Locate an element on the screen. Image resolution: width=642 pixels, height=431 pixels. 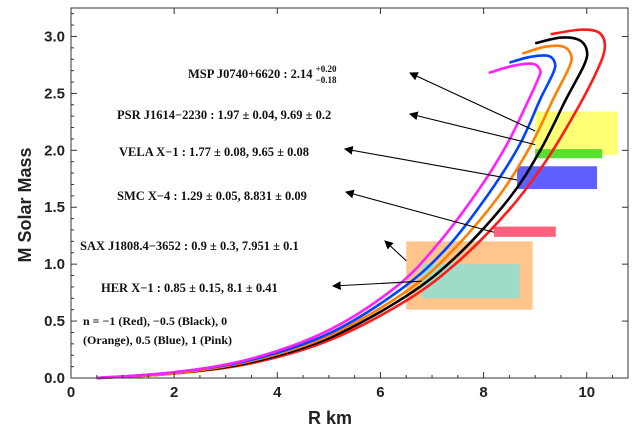
annotation-psr-j1614: PSR J1614−2230 : 1.97 ± 0.04, 9.69 ± 0.2 is located at coordinates (224, 115).